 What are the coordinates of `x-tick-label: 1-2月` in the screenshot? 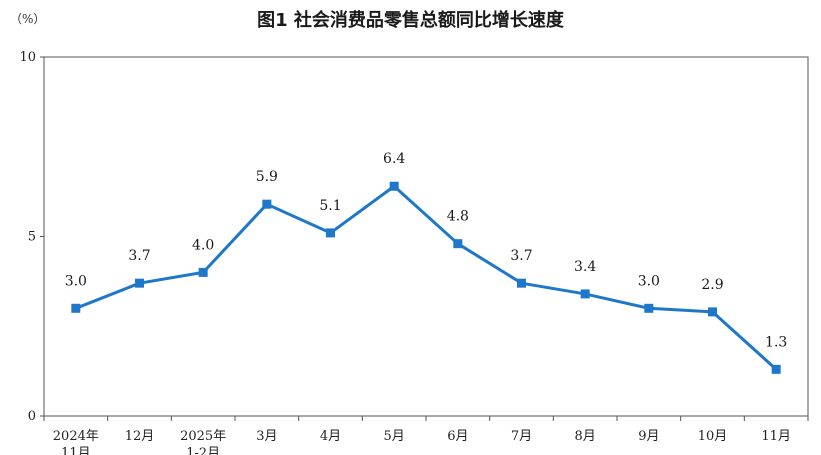 It's located at (203, 450).